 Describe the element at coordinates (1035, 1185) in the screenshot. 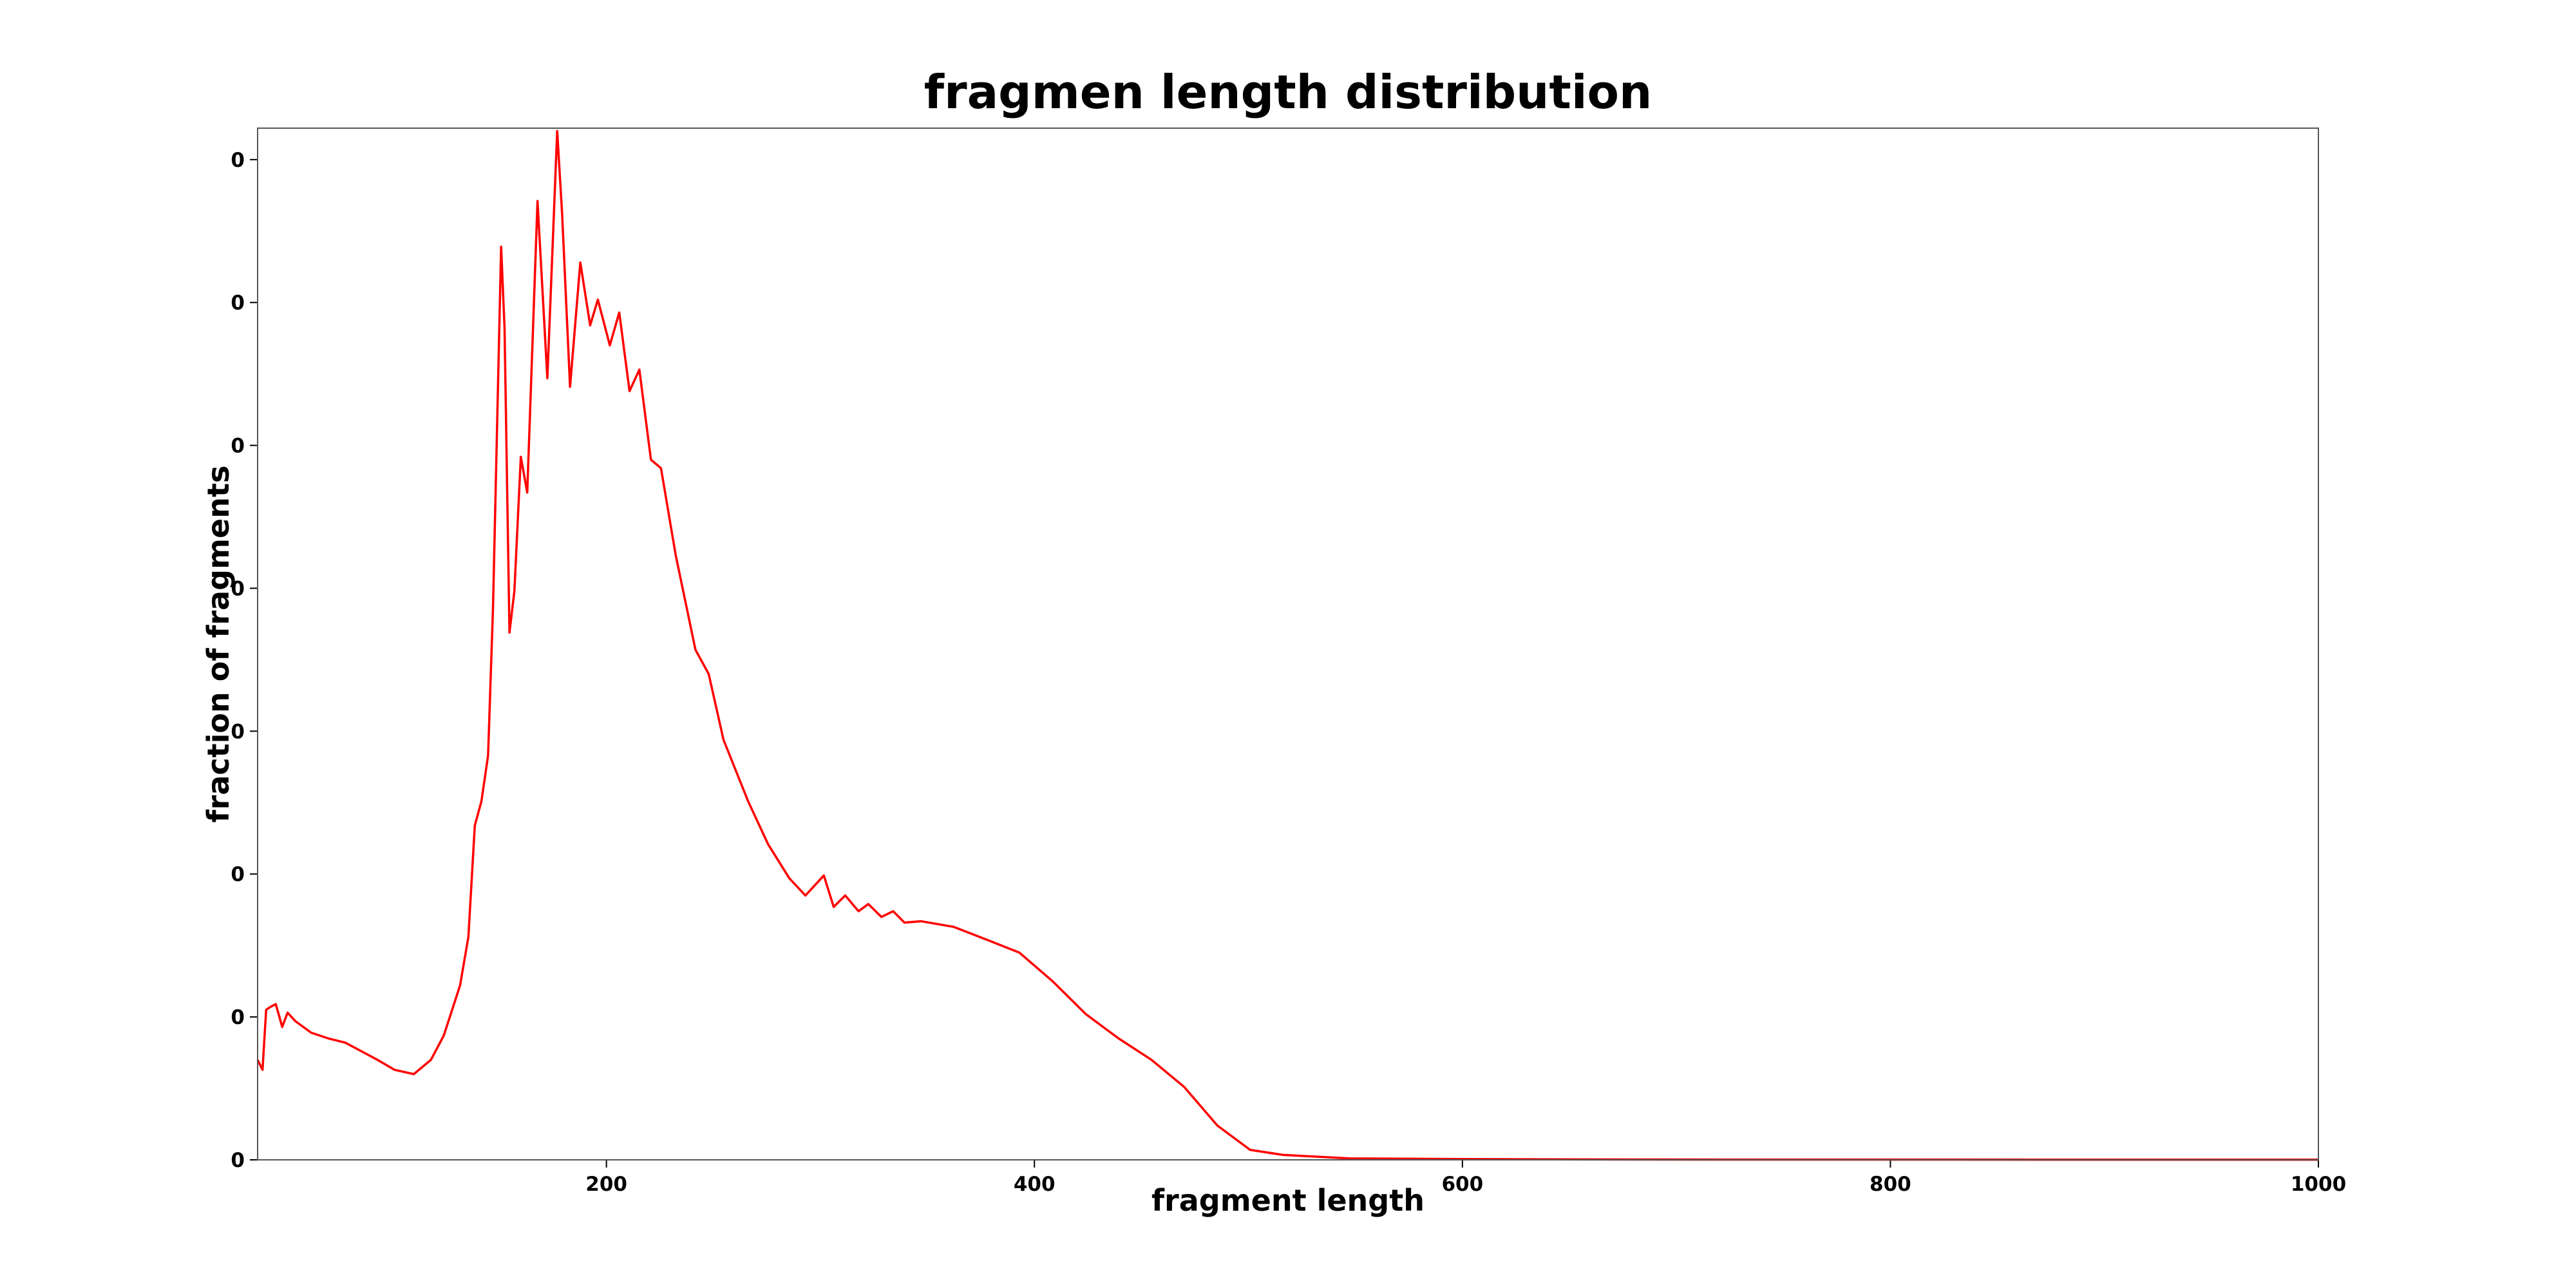

I see `x-tick-label: 400` at that location.